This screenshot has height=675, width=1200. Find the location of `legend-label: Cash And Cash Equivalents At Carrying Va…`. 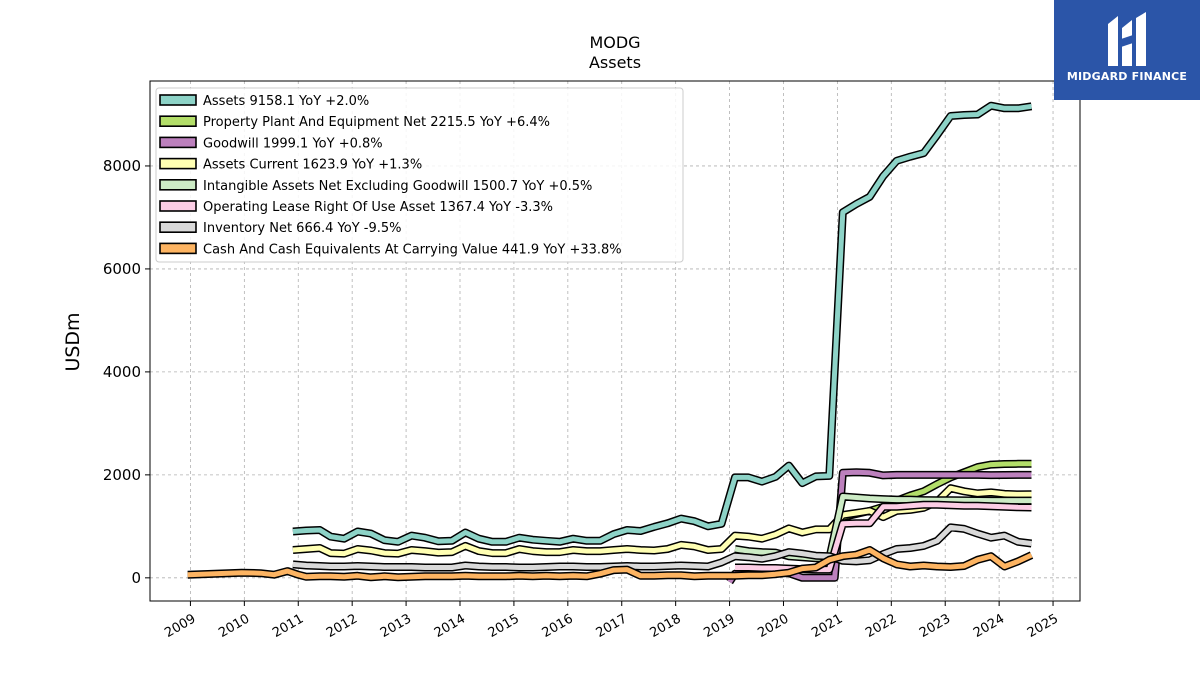

legend-label: Cash And Cash Equivalents At Carrying Va… is located at coordinates (412, 249).